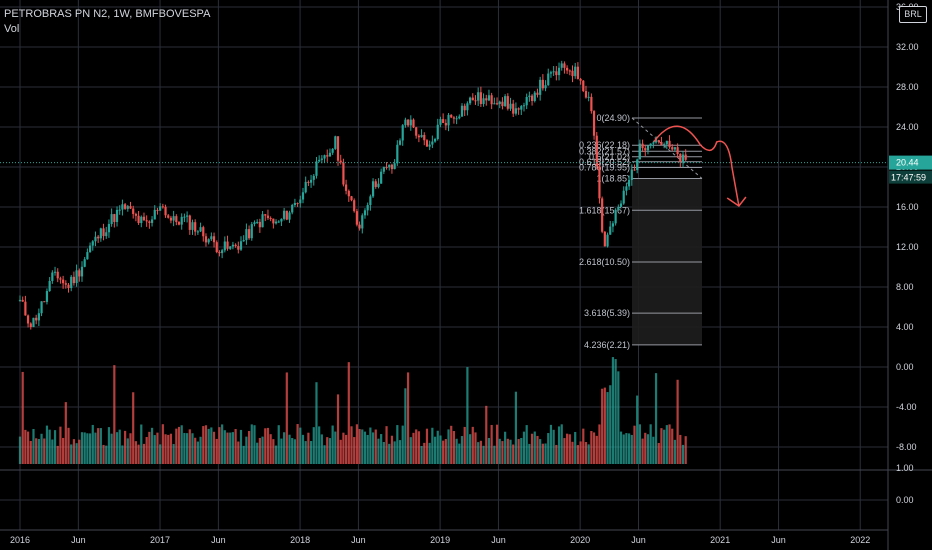 This screenshot has height=550, width=932. I want to click on current-price-tag, so click(910, 162).